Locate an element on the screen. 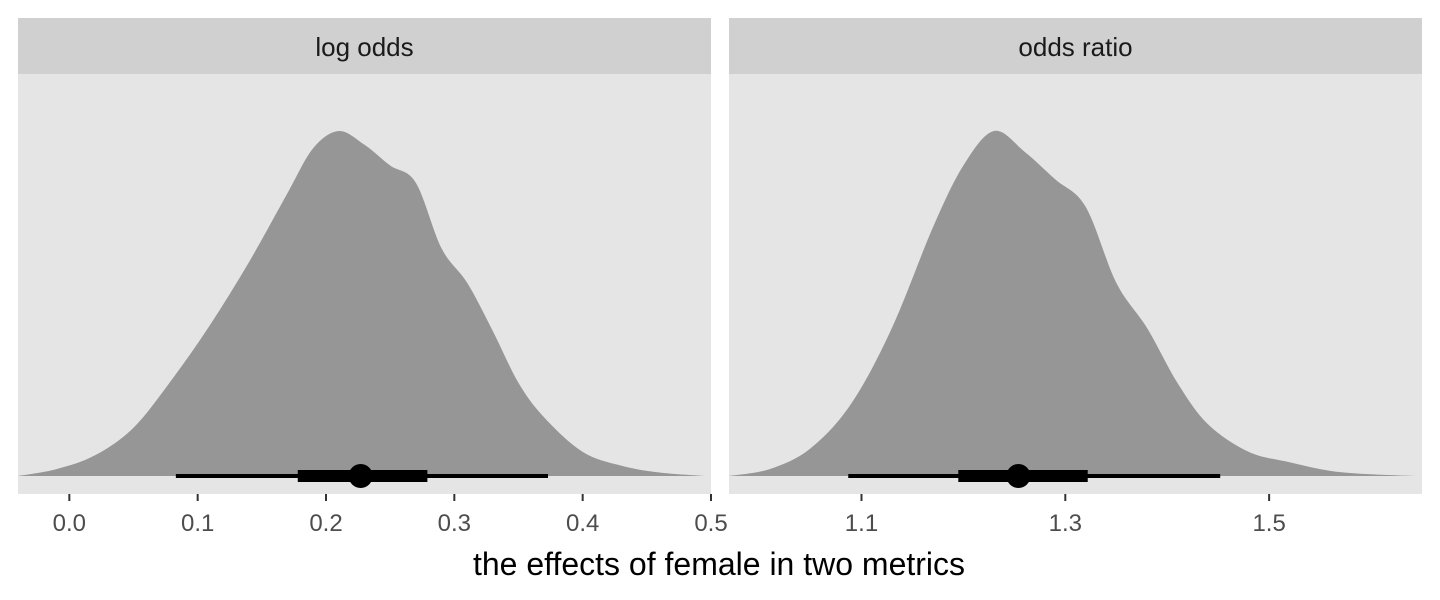  x-axis-title: the effects of female in two metrics is located at coordinates (719, 564).